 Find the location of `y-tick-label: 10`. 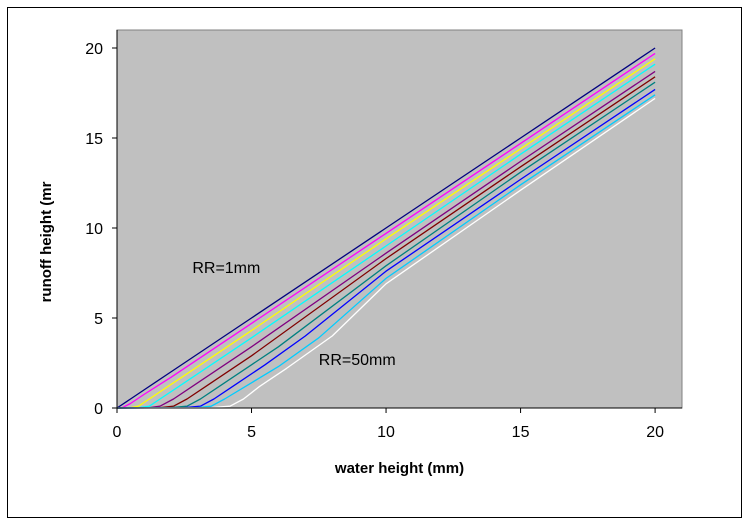

y-tick-label: 10 is located at coordinates (94, 229).